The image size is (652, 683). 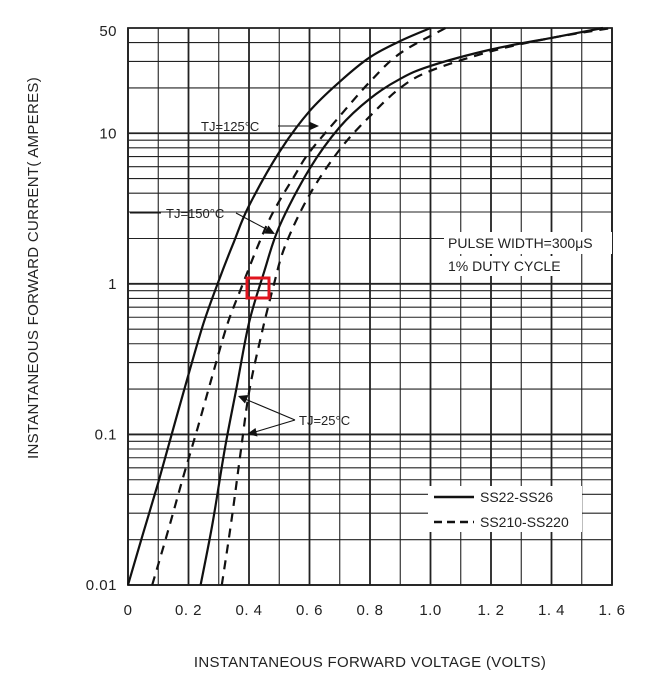 I want to click on anno-25-arrowhead-a, so click(x=243, y=399).